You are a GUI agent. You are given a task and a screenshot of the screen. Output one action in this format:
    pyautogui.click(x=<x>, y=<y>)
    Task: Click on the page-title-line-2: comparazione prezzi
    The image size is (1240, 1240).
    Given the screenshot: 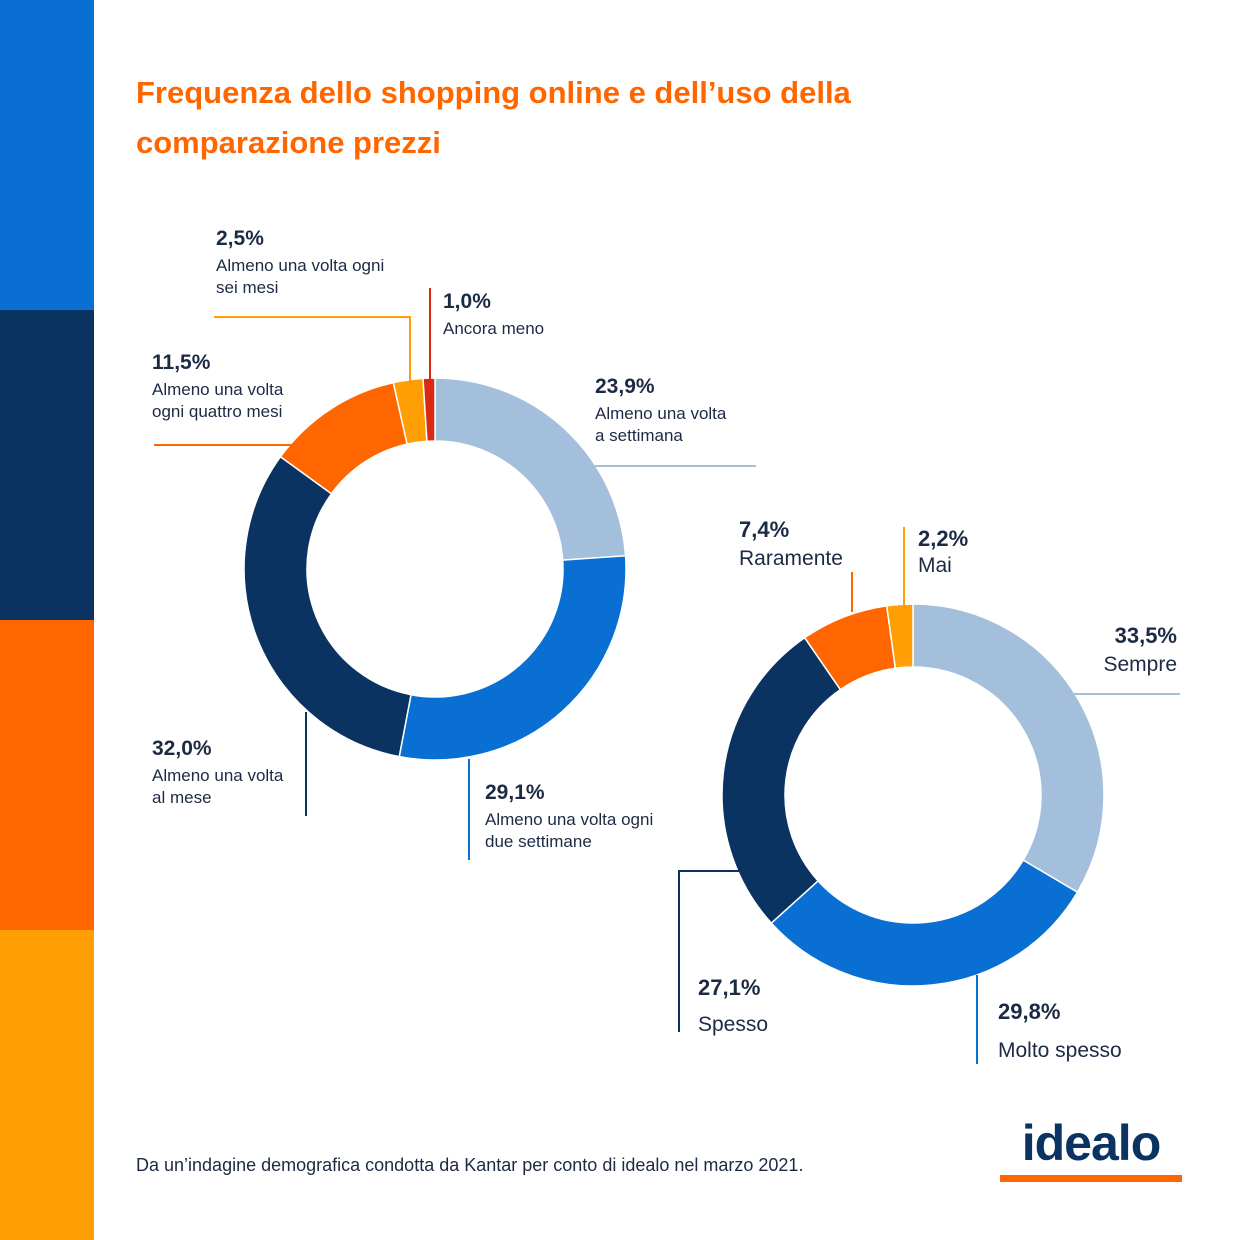 What is the action you would take?
    pyautogui.click(x=288, y=142)
    